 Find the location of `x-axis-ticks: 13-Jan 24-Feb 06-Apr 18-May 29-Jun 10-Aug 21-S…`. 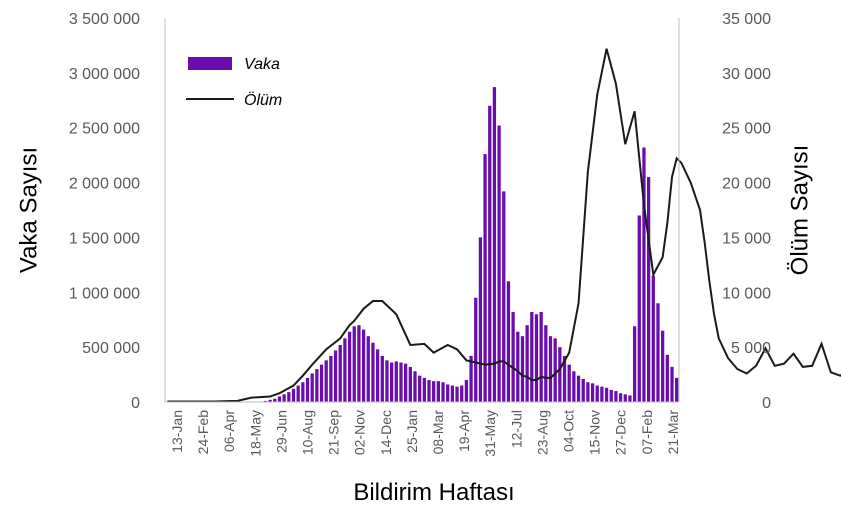

x-axis-ticks: 13-Jan 24-Feb 06-Apr 18-May 29-Jun 10-Aug 21-S… is located at coordinates (425, 433).